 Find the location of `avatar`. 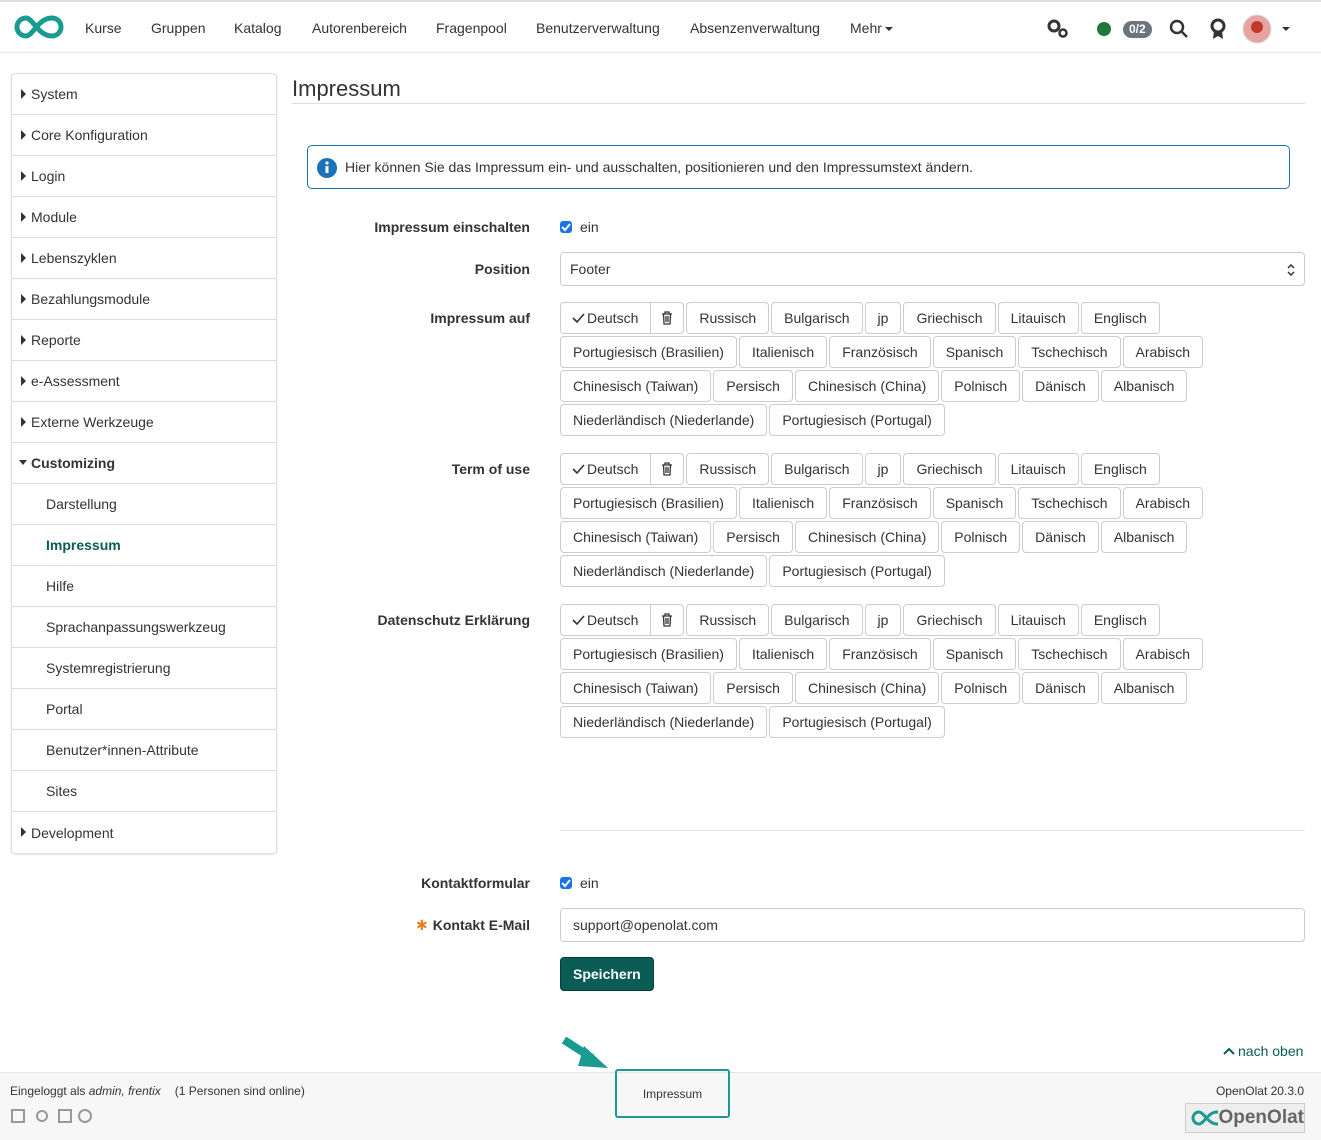

avatar is located at coordinates (1267, 29).